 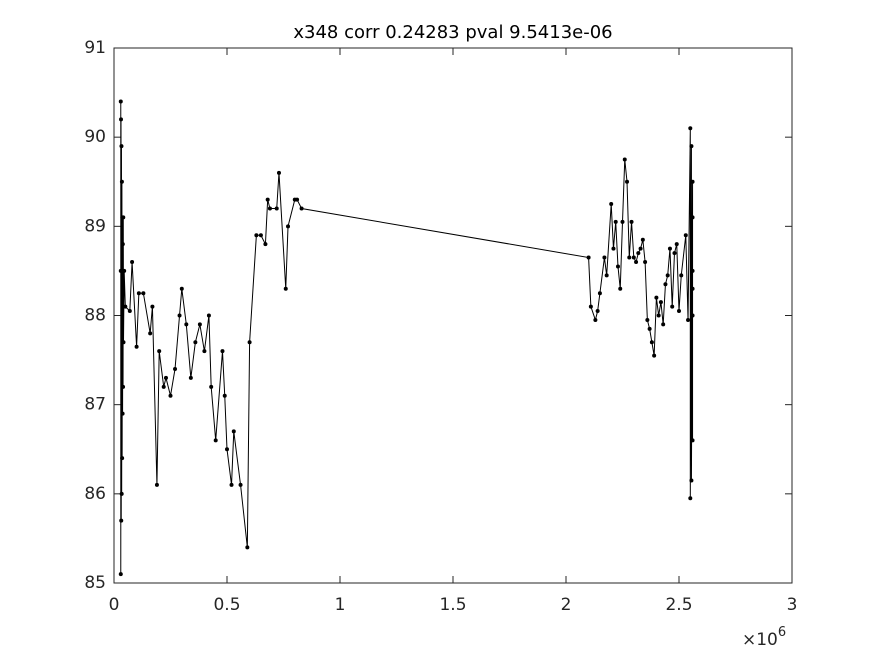 What do you see at coordinates (792, 605) in the screenshot?
I see `x-tick-label: 3` at bounding box center [792, 605].